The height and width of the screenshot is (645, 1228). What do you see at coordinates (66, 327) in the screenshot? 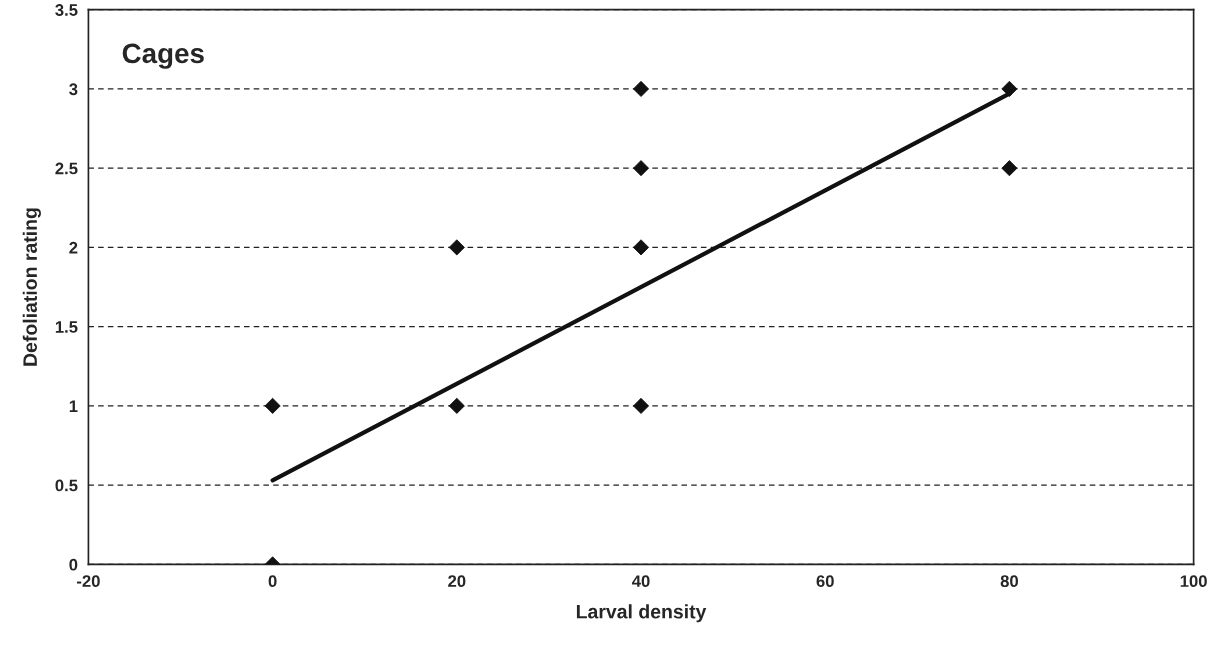
I see `y-tick-label: 1.5` at bounding box center [66, 327].